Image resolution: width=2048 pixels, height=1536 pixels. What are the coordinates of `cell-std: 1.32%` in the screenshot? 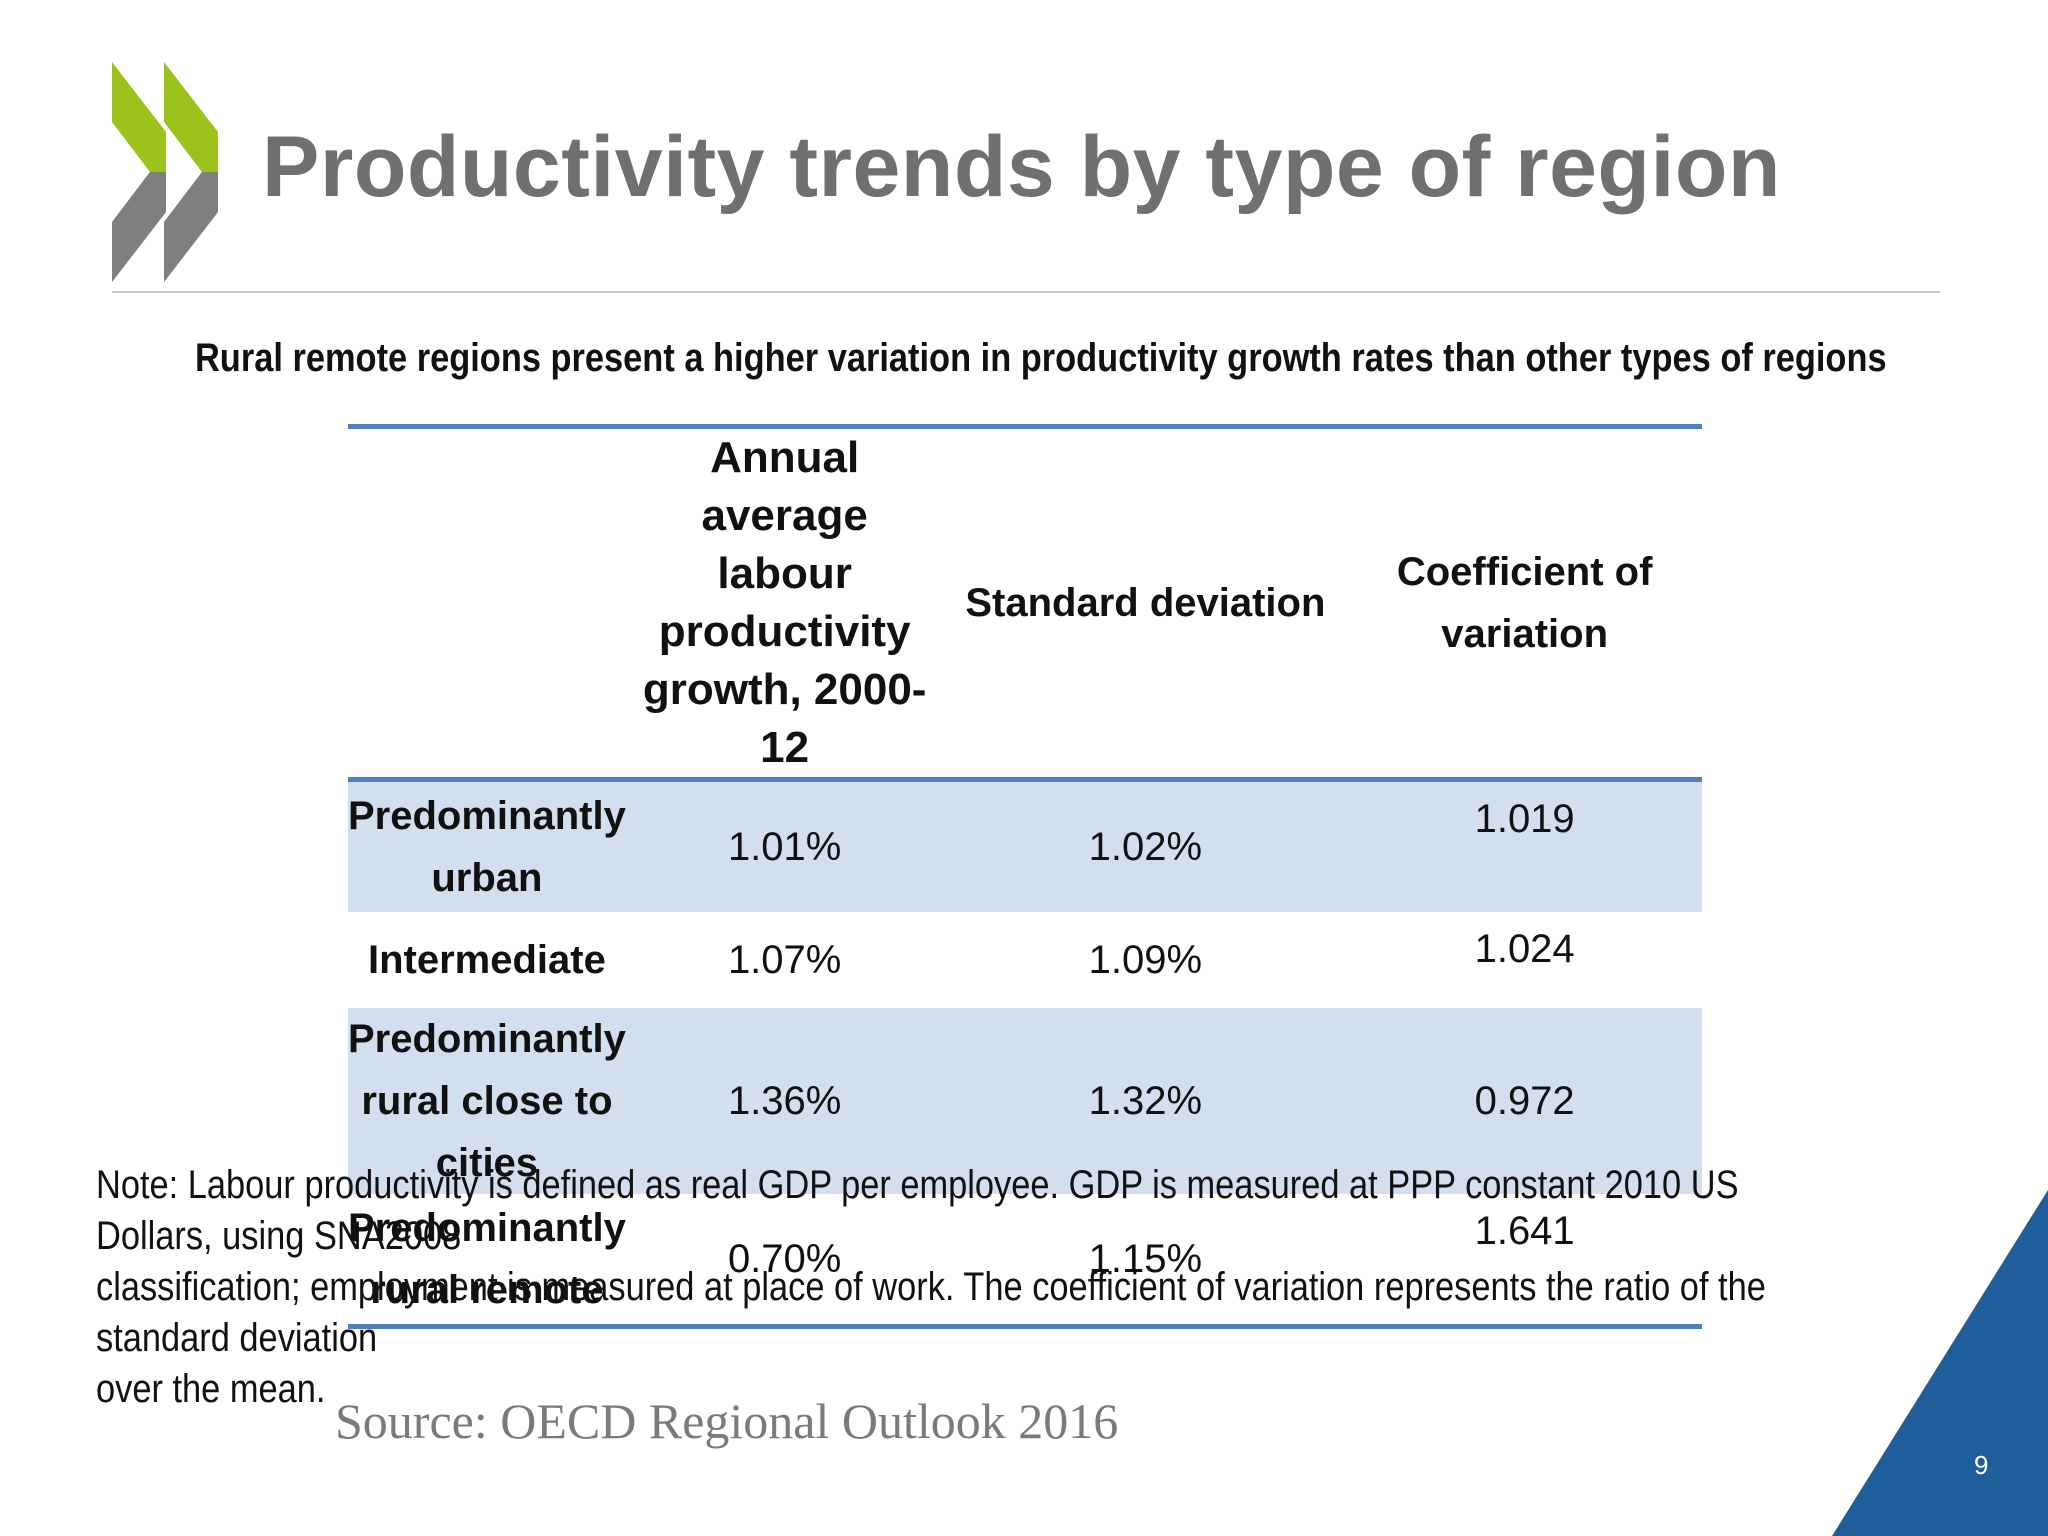 It's located at (1145, 1101).